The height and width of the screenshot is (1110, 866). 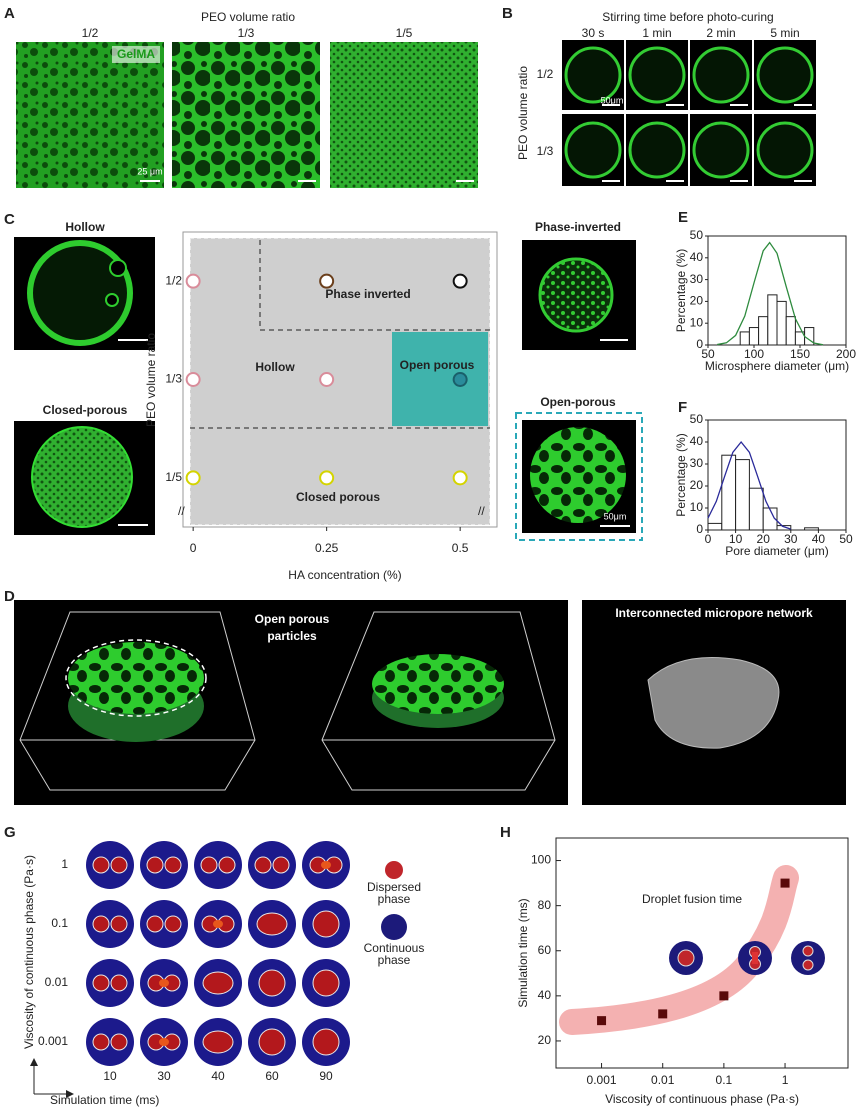 I want to click on x-tick-label: 0, so click(x=193, y=548).